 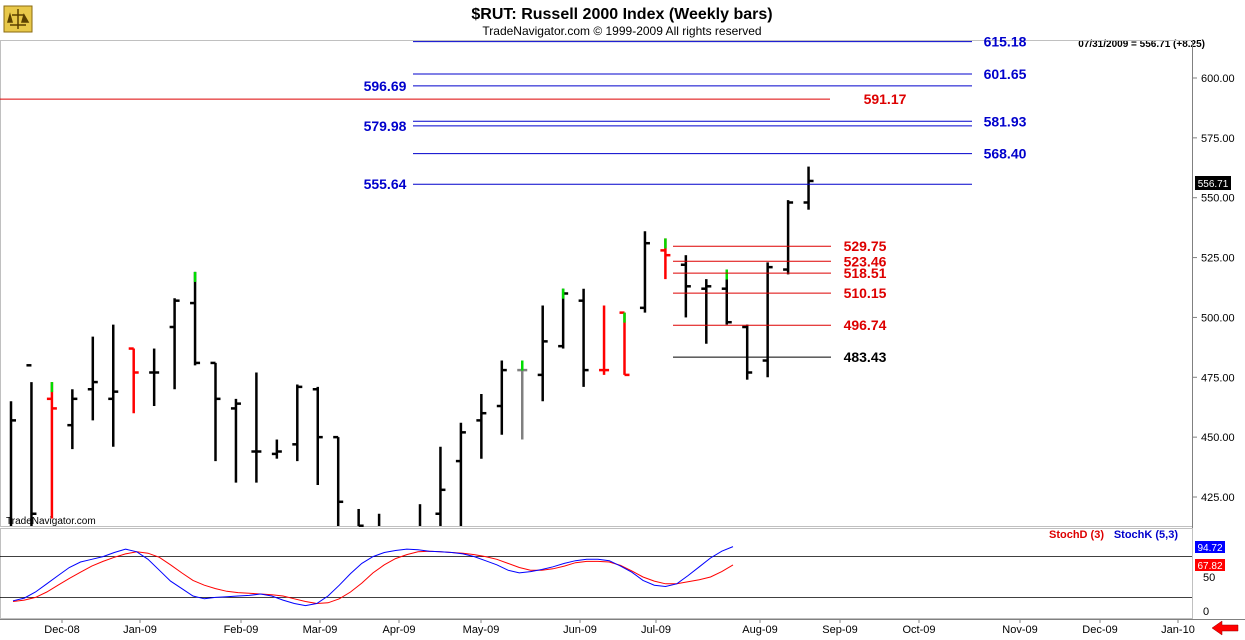 I want to click on x-tick-label: Dec-08, so click(x=61, y=630).